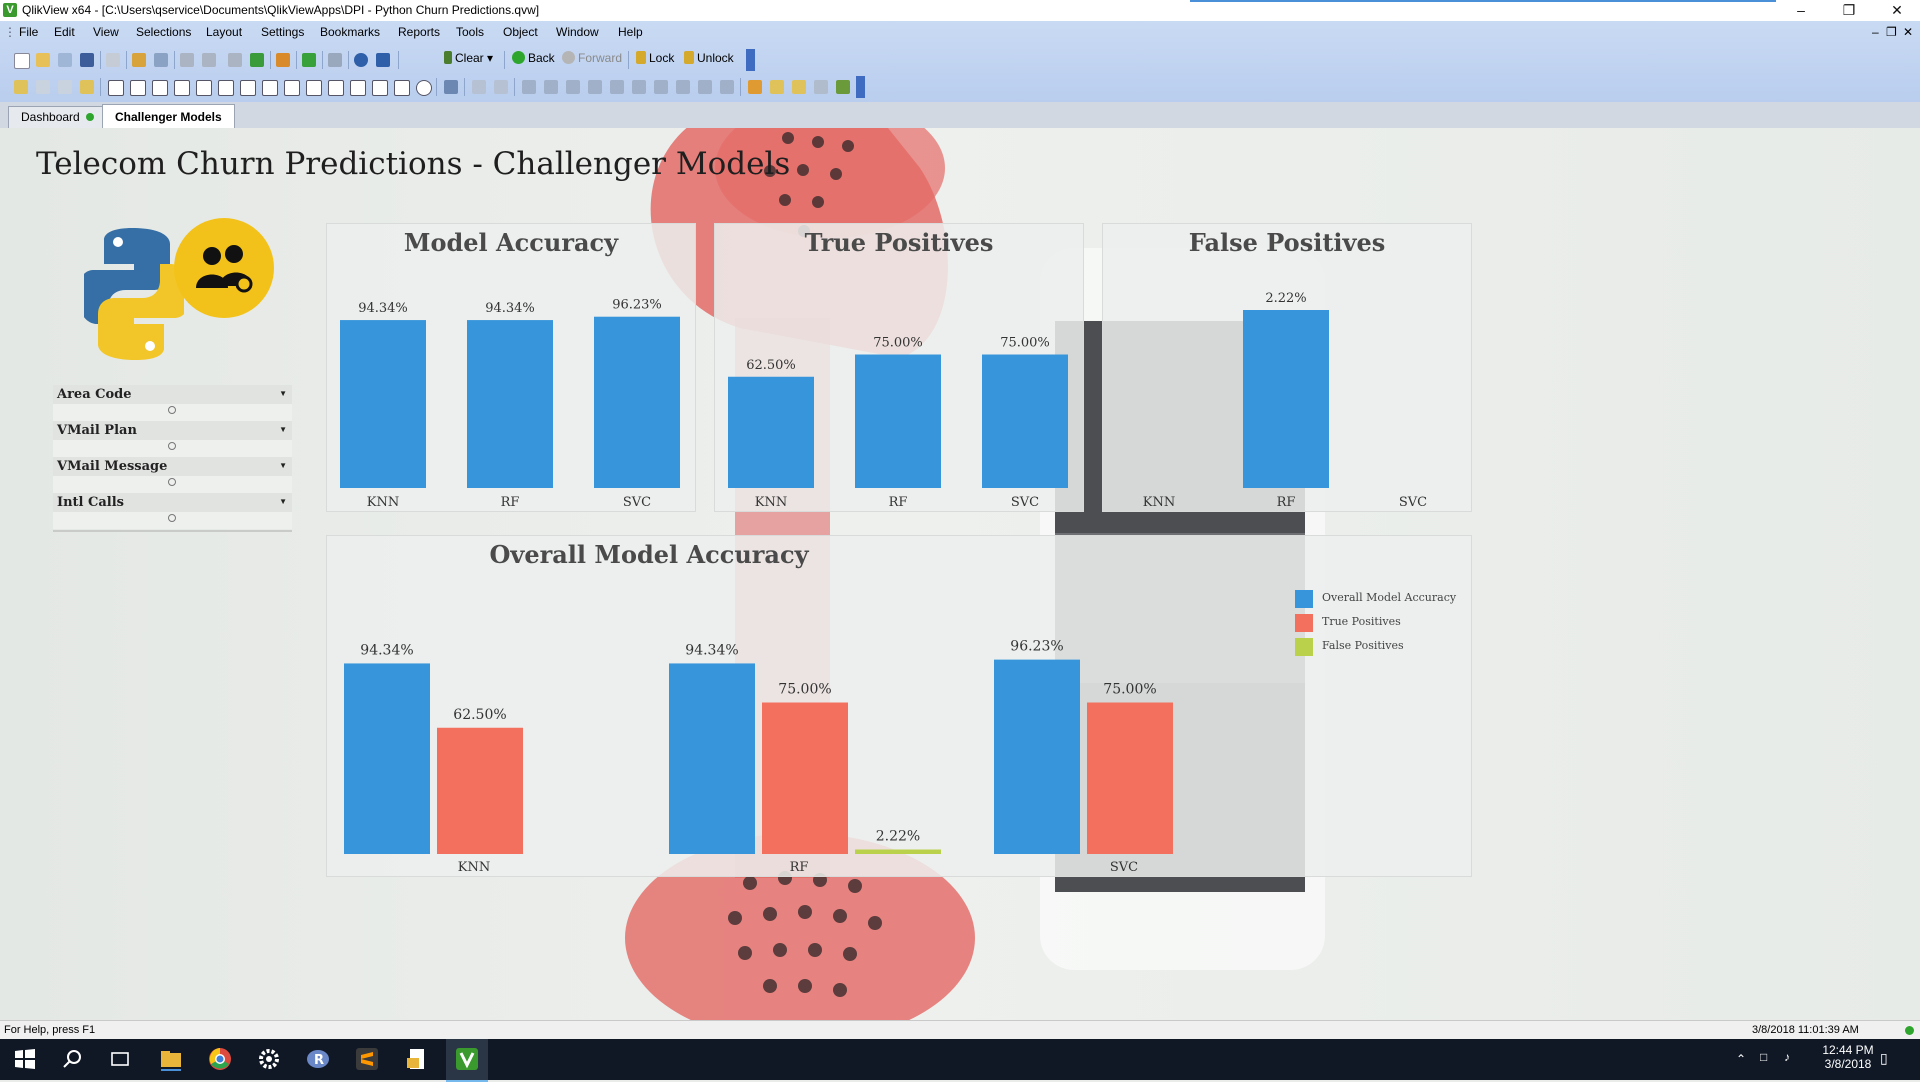 Image resolution: width=1920 pixels, height=1082 pixels. I want to click on mdi-close-icon: ✕, so click(1908, 32).